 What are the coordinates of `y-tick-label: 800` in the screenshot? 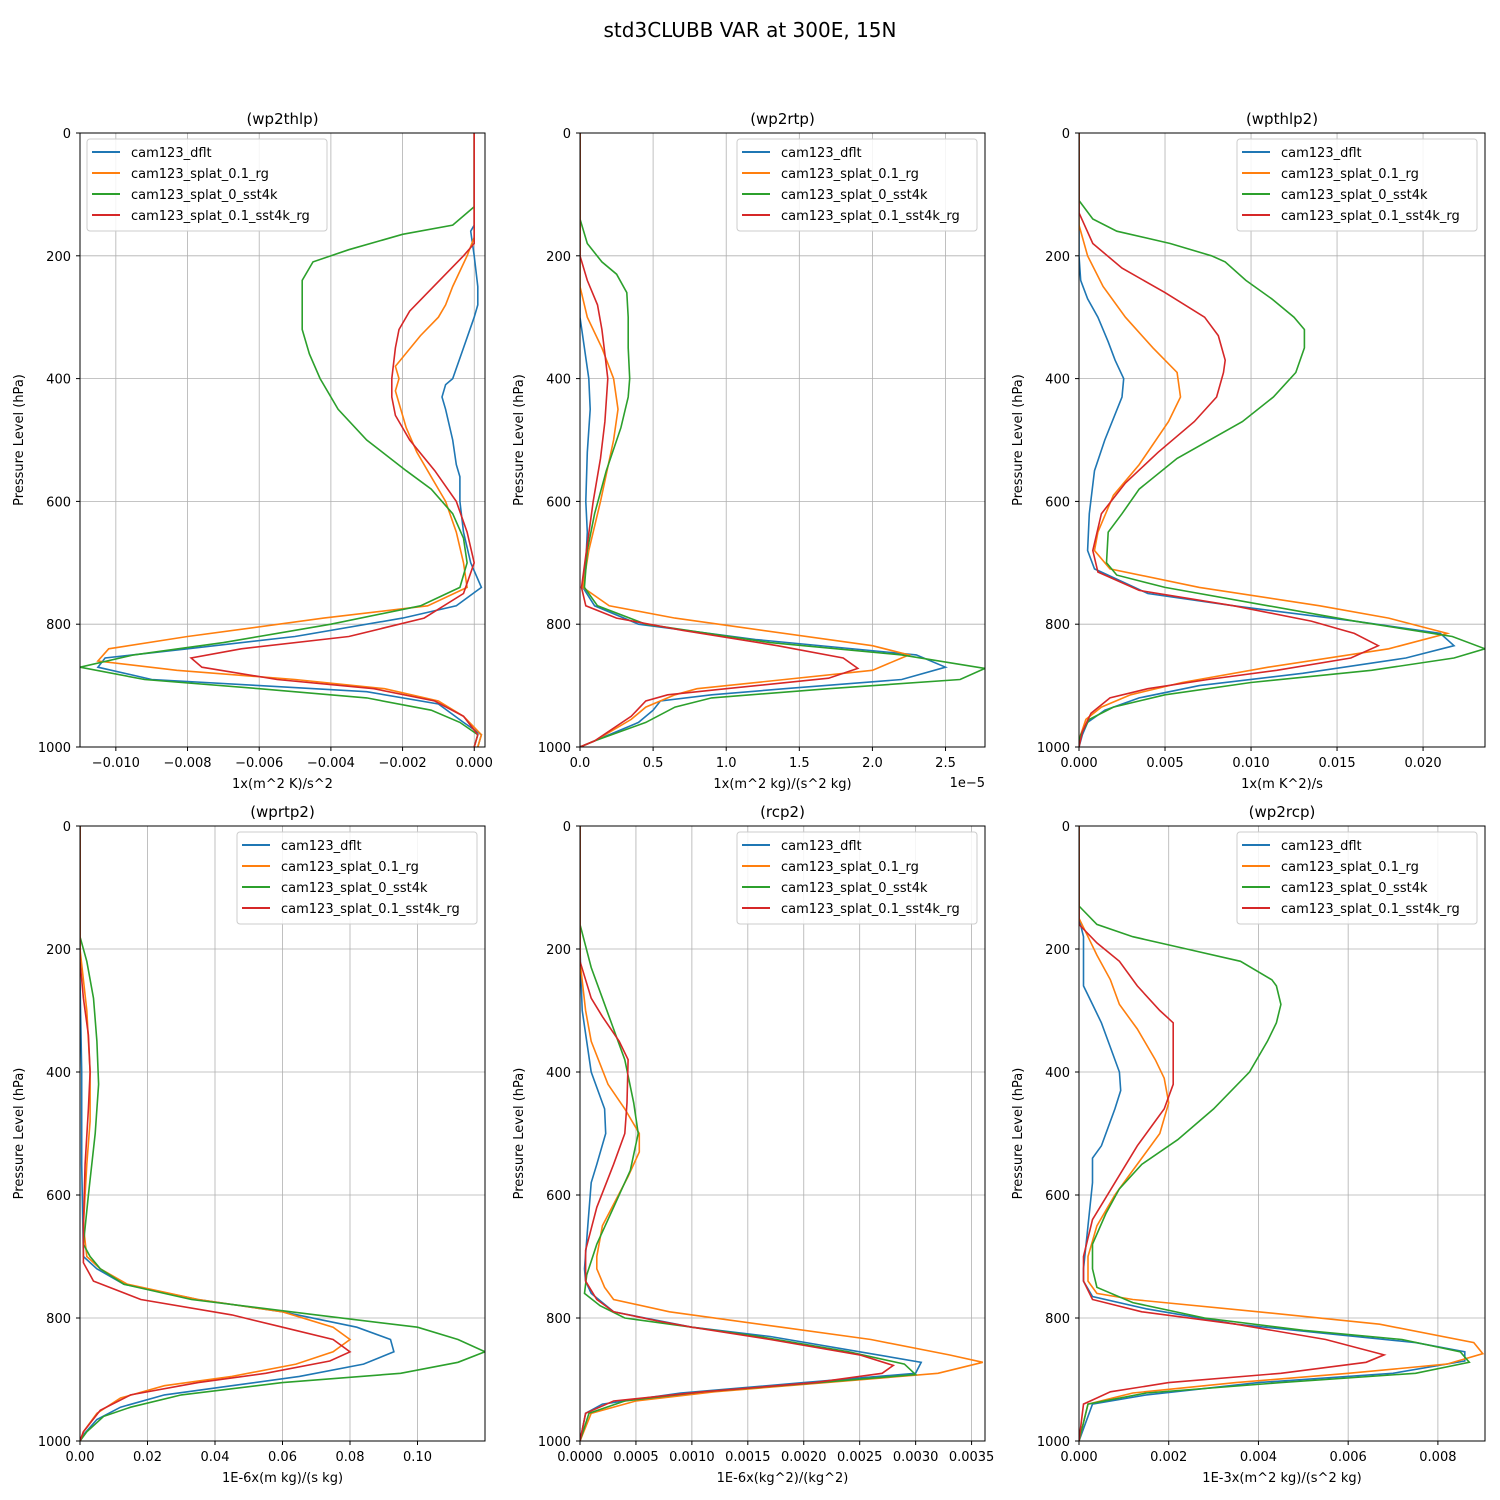 It's located at (58, 625).